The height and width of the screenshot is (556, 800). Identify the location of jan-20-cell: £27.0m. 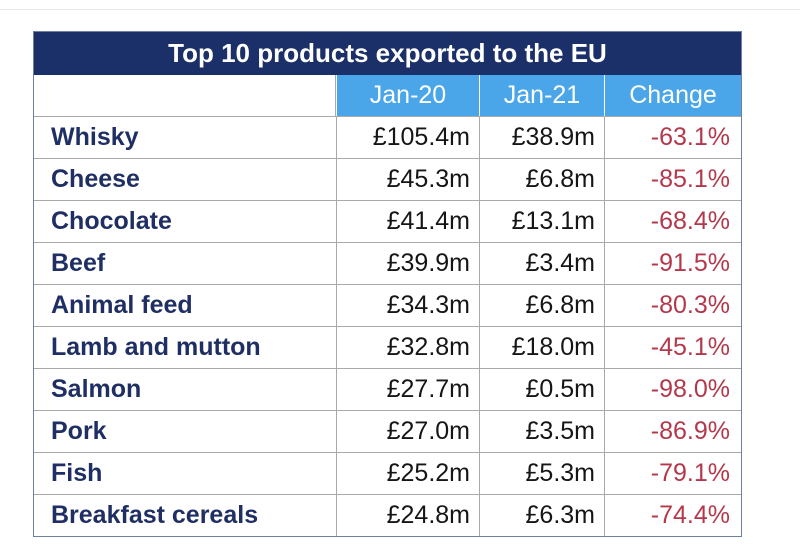
(407, 431).